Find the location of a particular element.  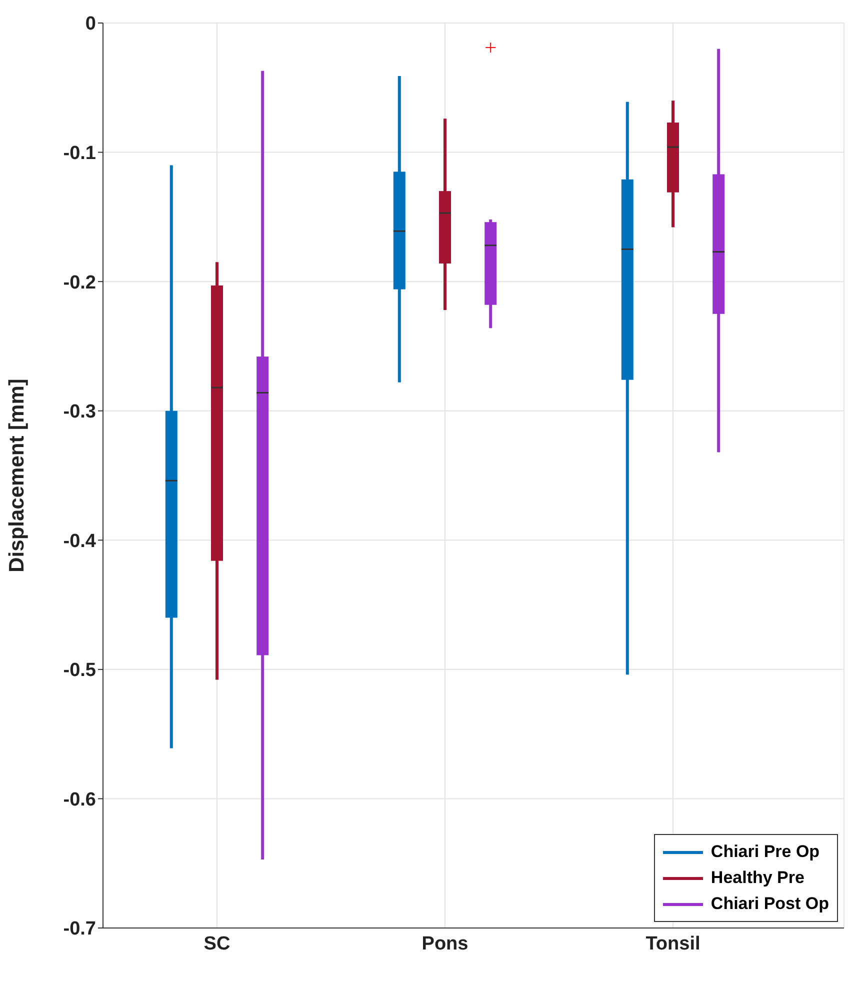

x-tick-label: SC is located at coordinates (217, 943).